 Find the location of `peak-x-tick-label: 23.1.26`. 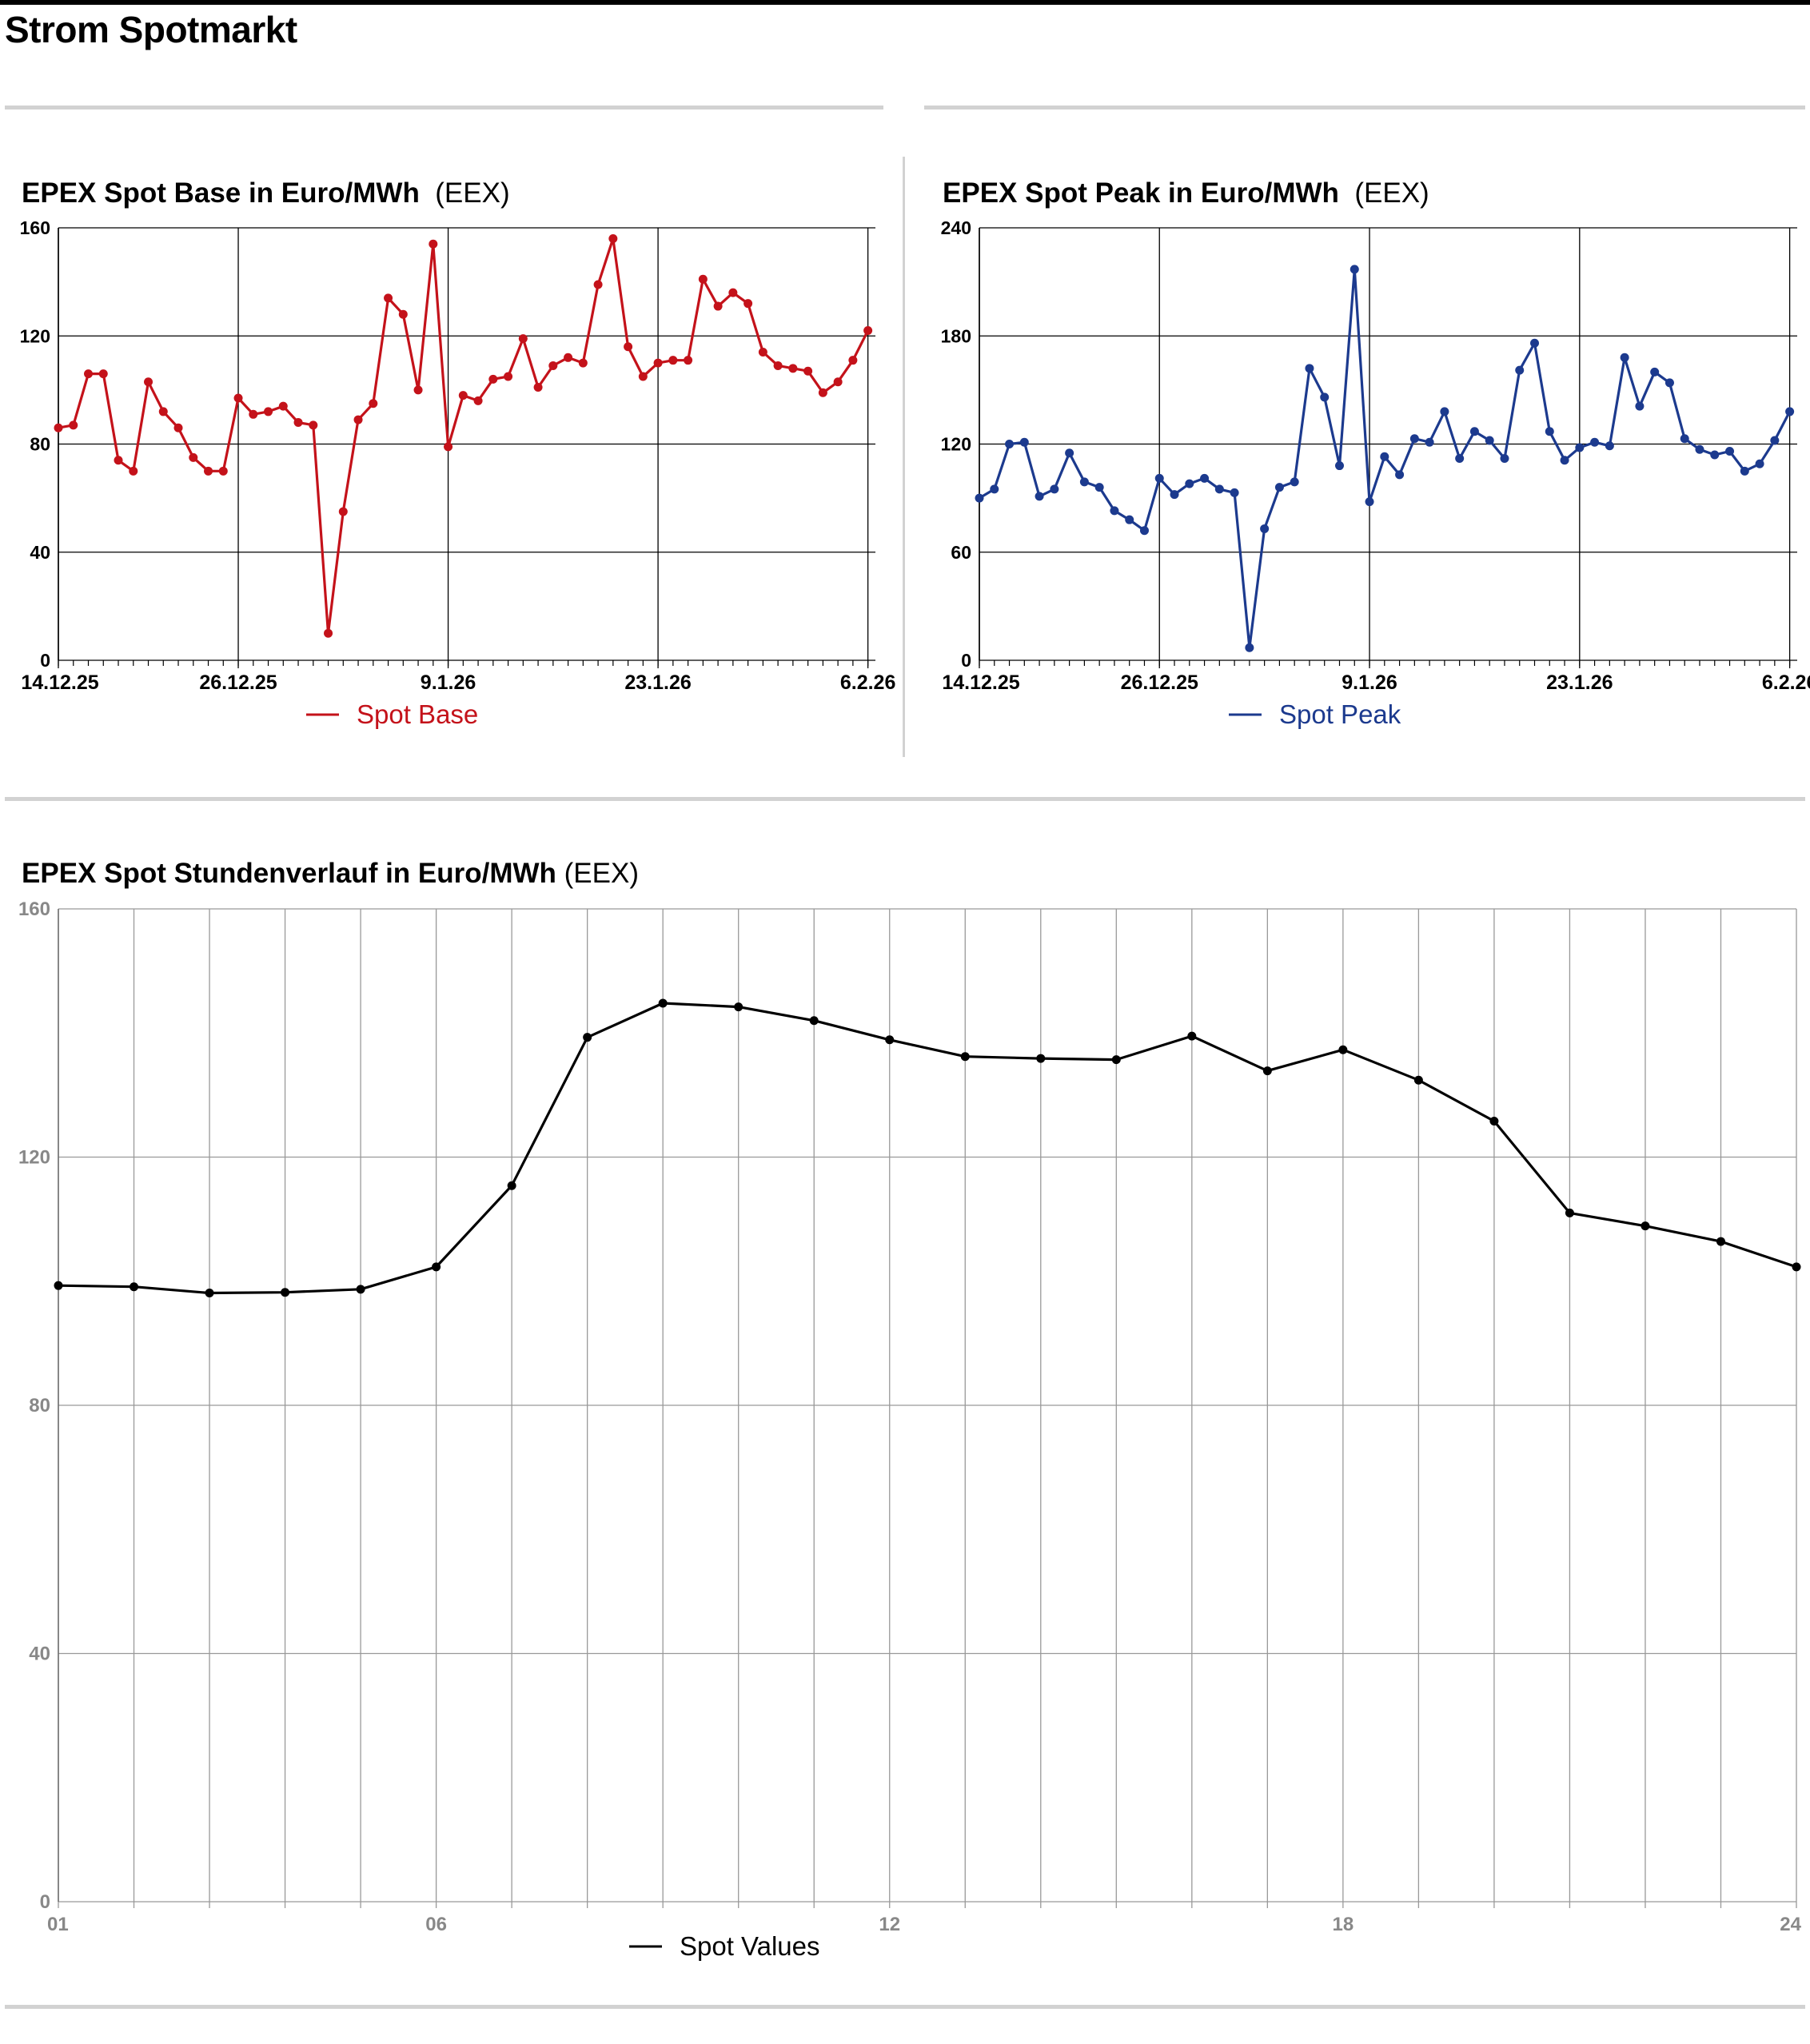

peak-x-tick-label: 23.1.26 is located at coordinates (1579, 682).